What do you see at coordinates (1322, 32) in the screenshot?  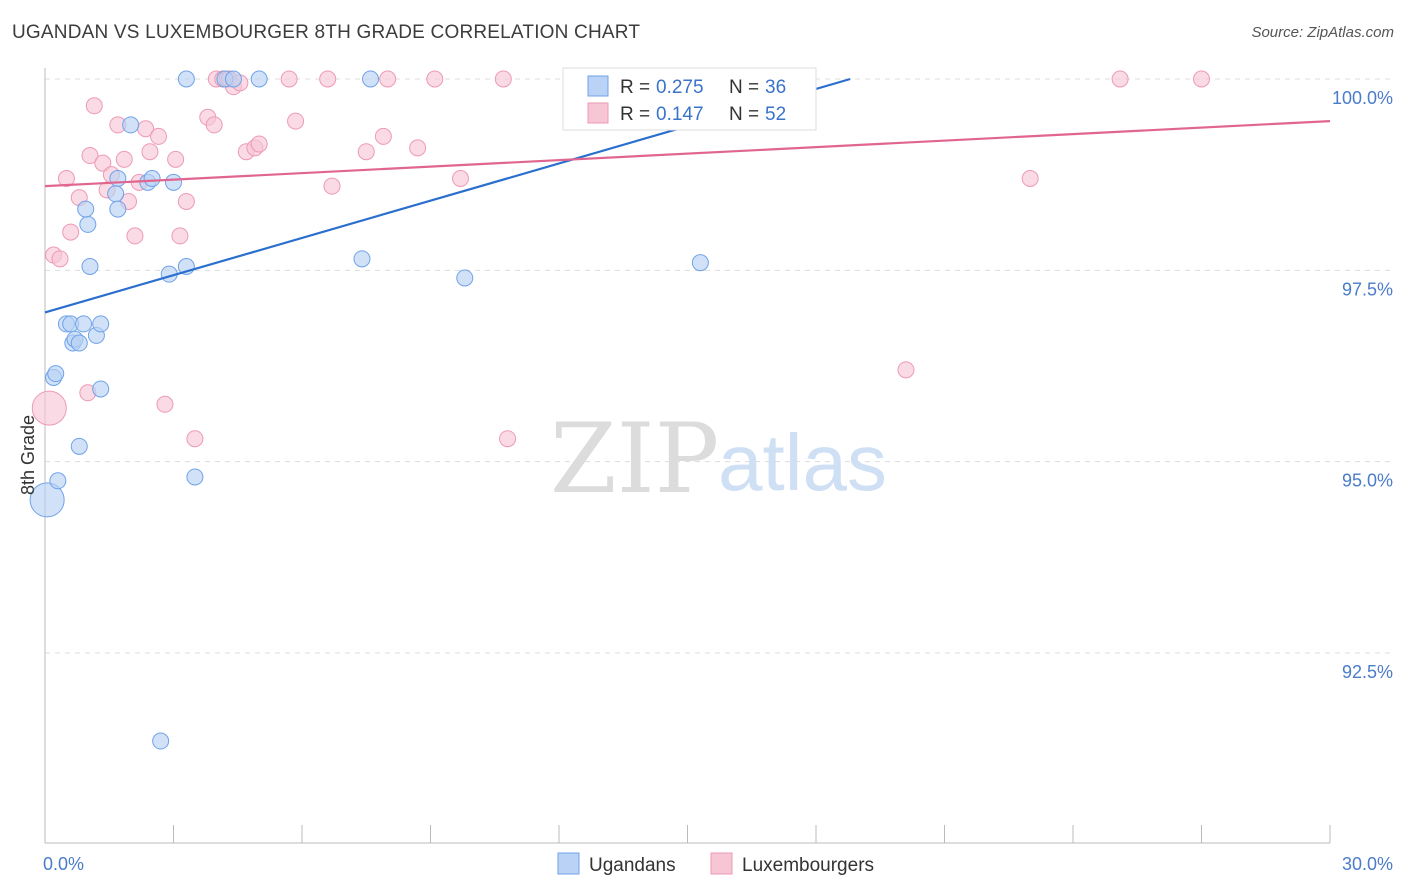 I see `chart-source: Source: ZipAtlas.com` at bounding box center [1322, 32].